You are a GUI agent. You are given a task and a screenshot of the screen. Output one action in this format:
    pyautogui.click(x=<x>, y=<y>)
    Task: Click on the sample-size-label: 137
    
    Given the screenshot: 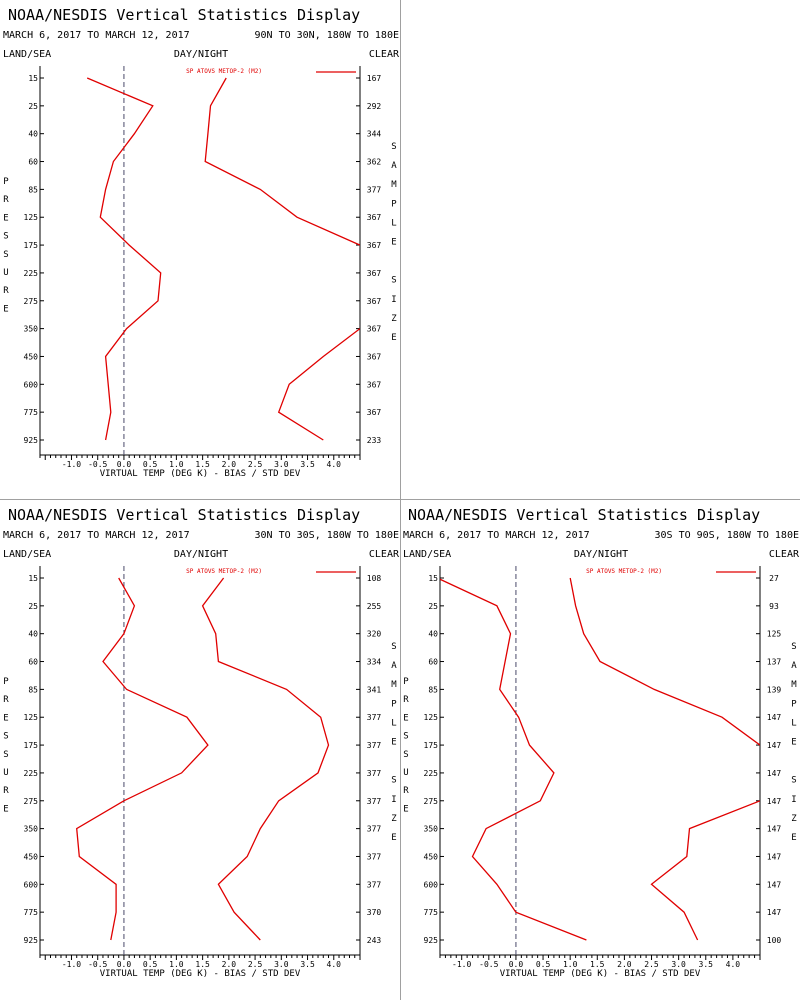 What is the action you would take?
    pyautogui.click(x=774, y=662)
    